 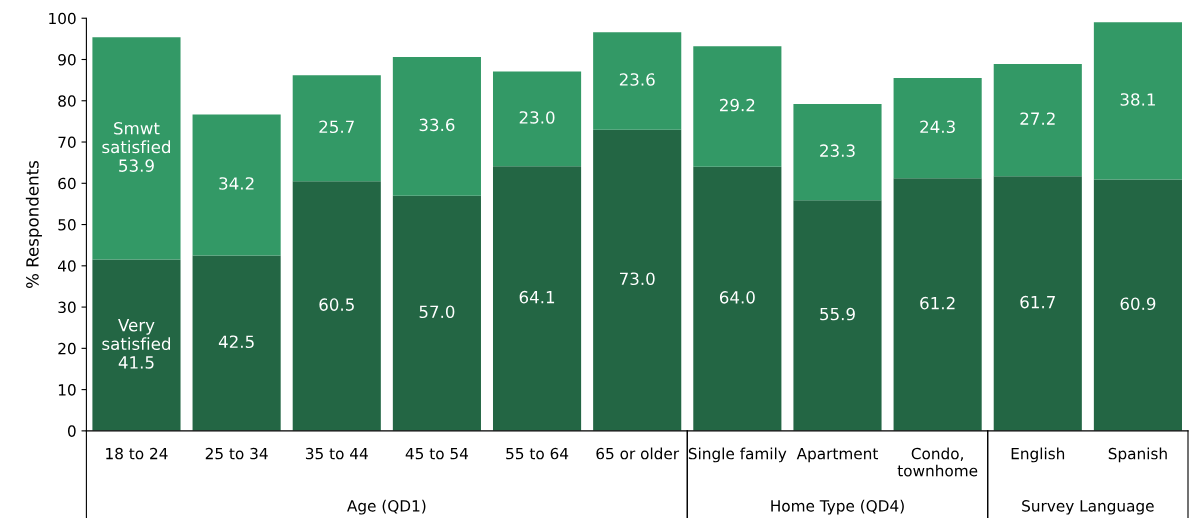 I want to click on data-label: 23.3, so click(x=837, y=150).